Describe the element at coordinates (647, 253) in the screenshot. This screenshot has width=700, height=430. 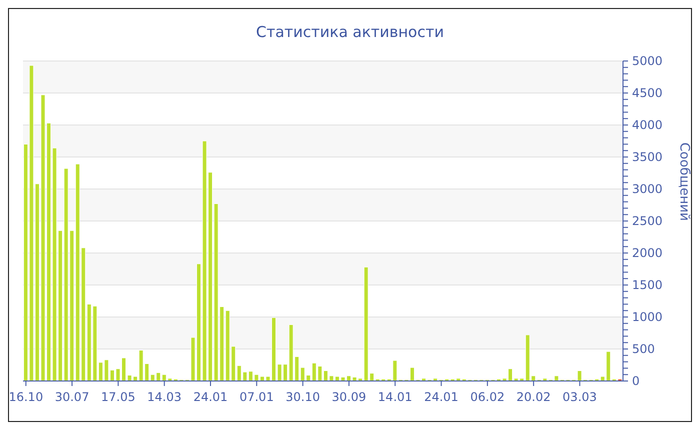
I see `y-tick-label: 2000` at that location.